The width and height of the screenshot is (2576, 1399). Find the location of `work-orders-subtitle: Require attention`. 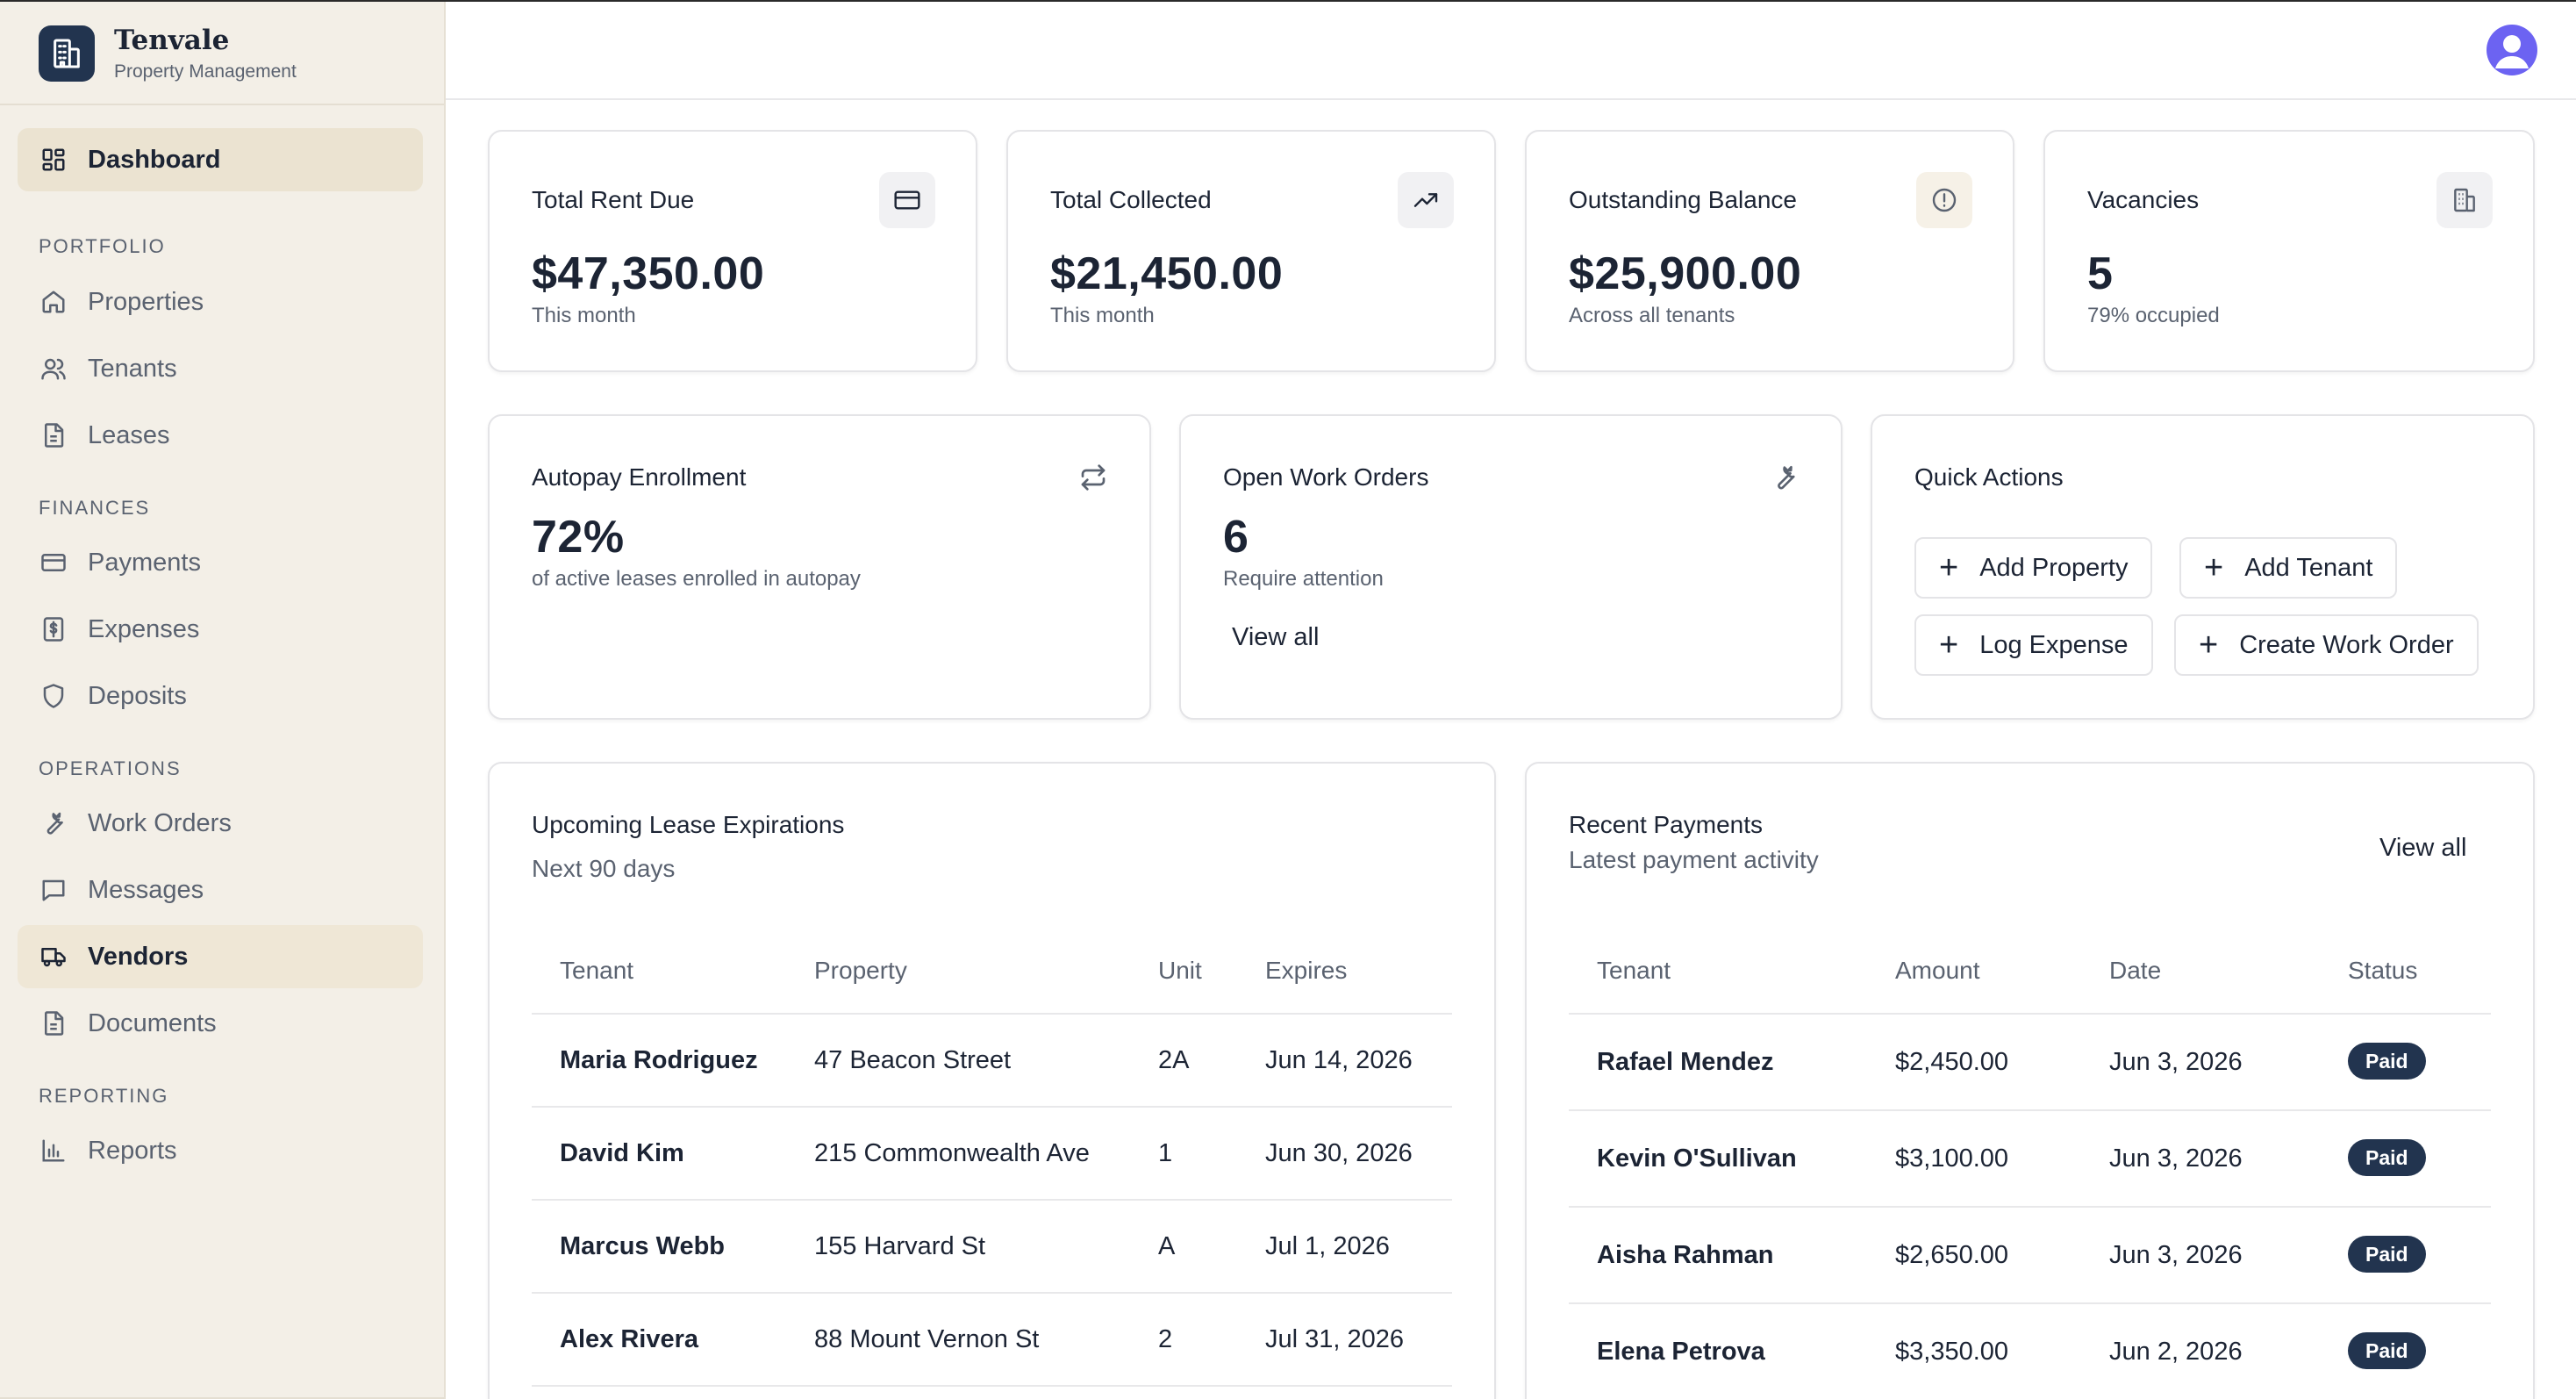

work-orders-subtitle: Require attention is located at coordinates (1303, 579).